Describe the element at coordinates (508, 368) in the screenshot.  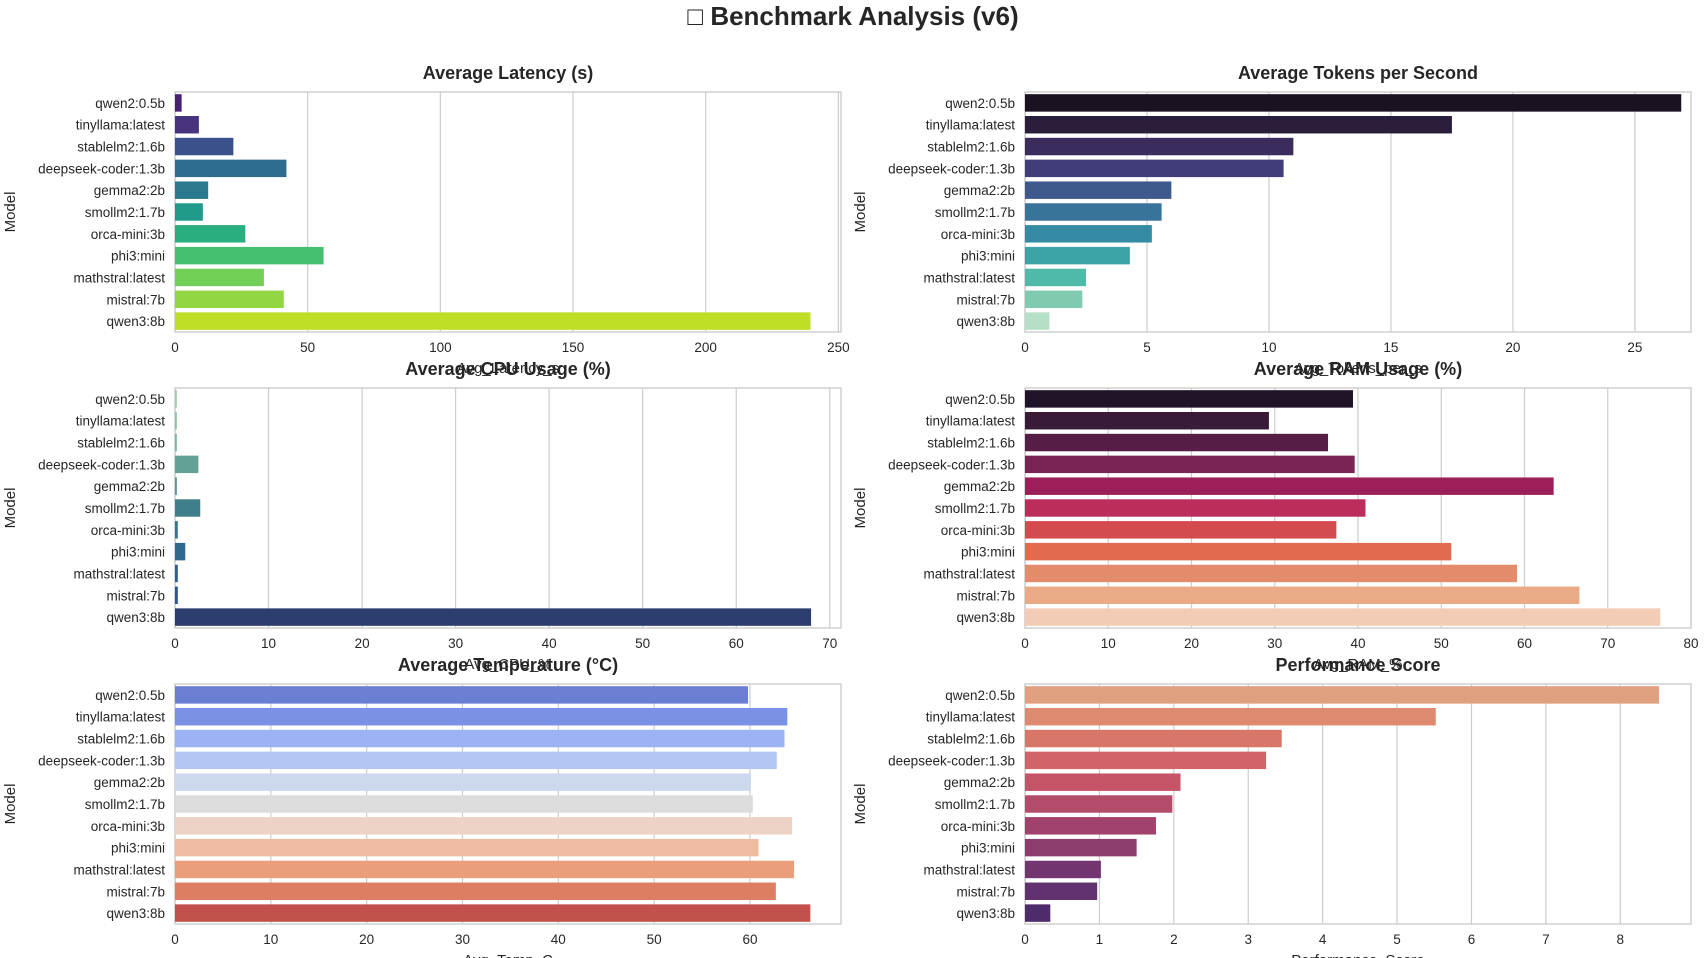
I see `x-axis-label: Avg_Latency_s` at that location.